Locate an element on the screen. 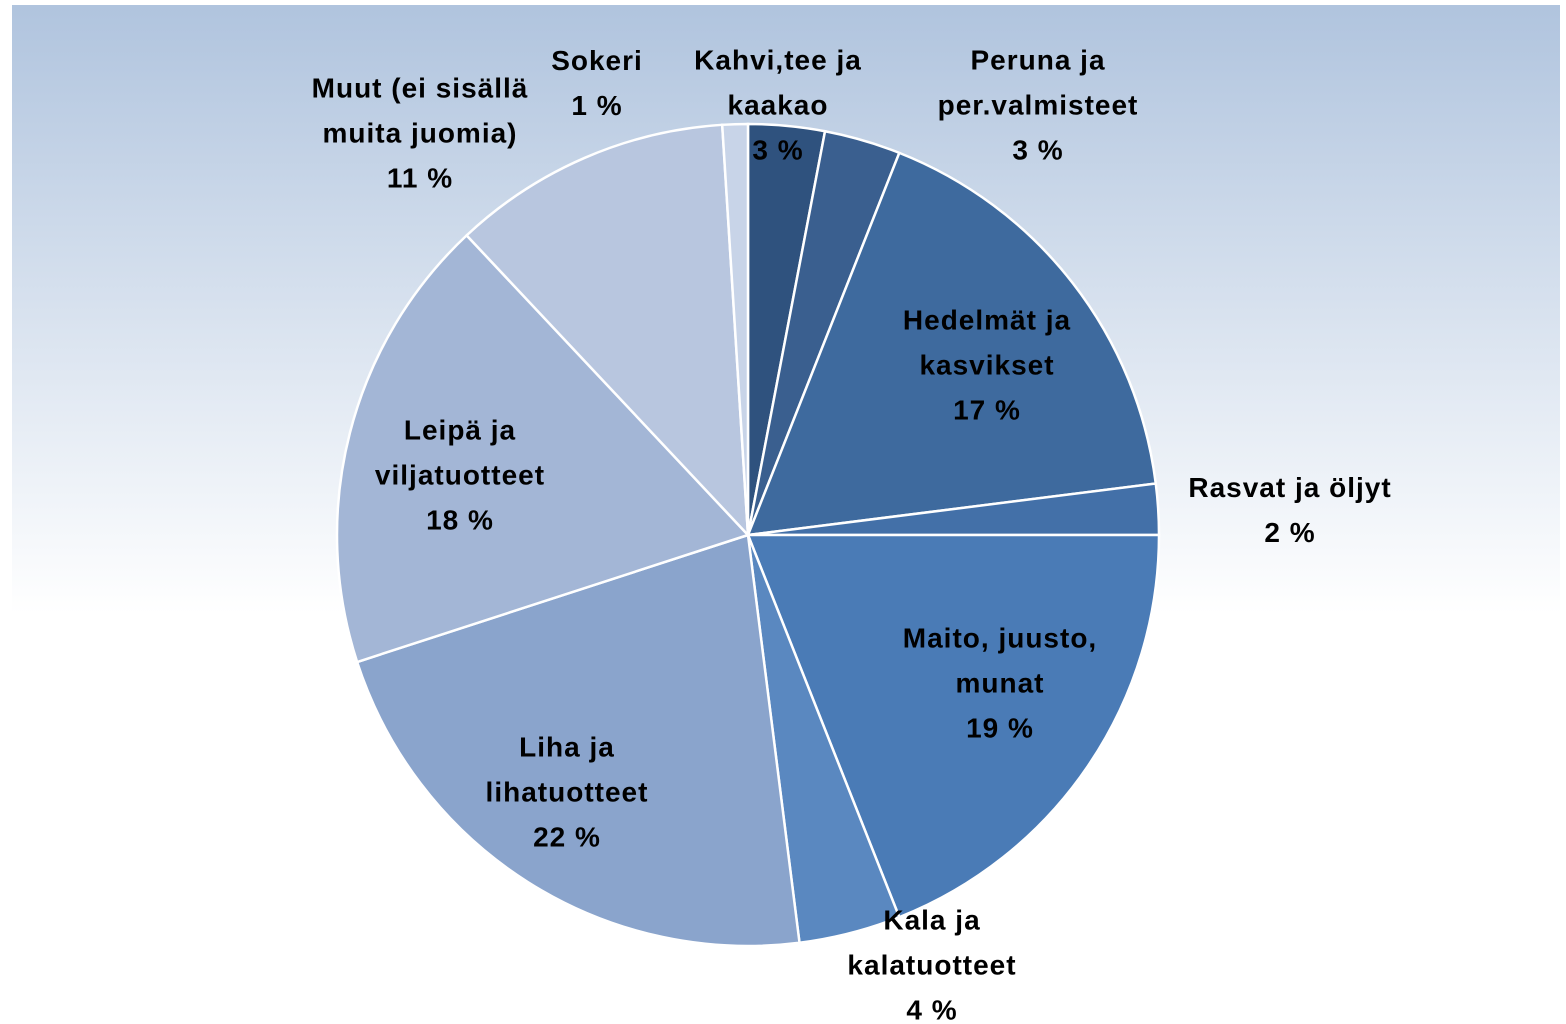  slice-label: Hedelmät ja kasvikset 17 % is located at coordinates (987, 365).